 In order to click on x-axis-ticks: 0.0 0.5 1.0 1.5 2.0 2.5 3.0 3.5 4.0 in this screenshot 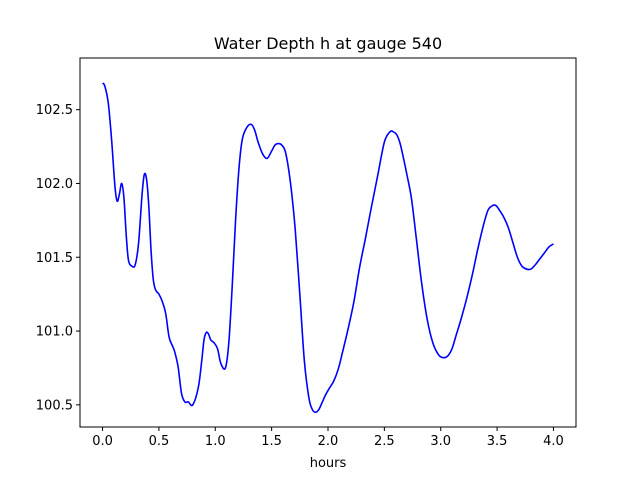, I will do `click(328, 438)`.